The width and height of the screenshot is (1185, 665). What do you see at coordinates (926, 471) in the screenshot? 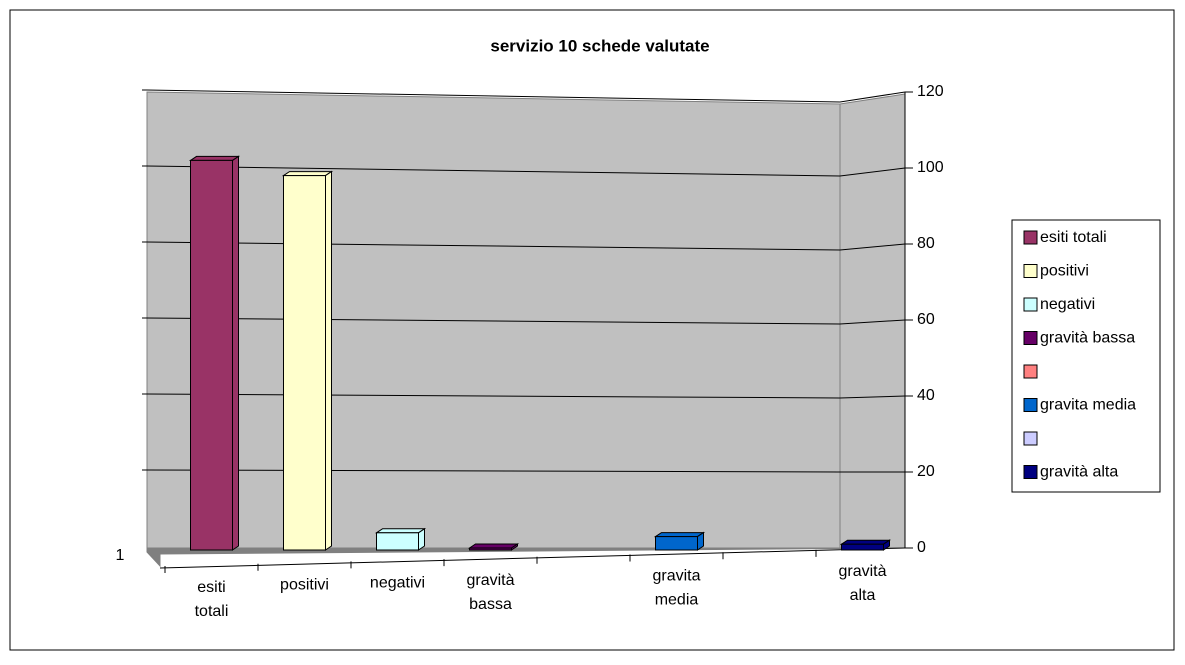
I see `y-tick-label: 20` at bounding box center [926, 471].